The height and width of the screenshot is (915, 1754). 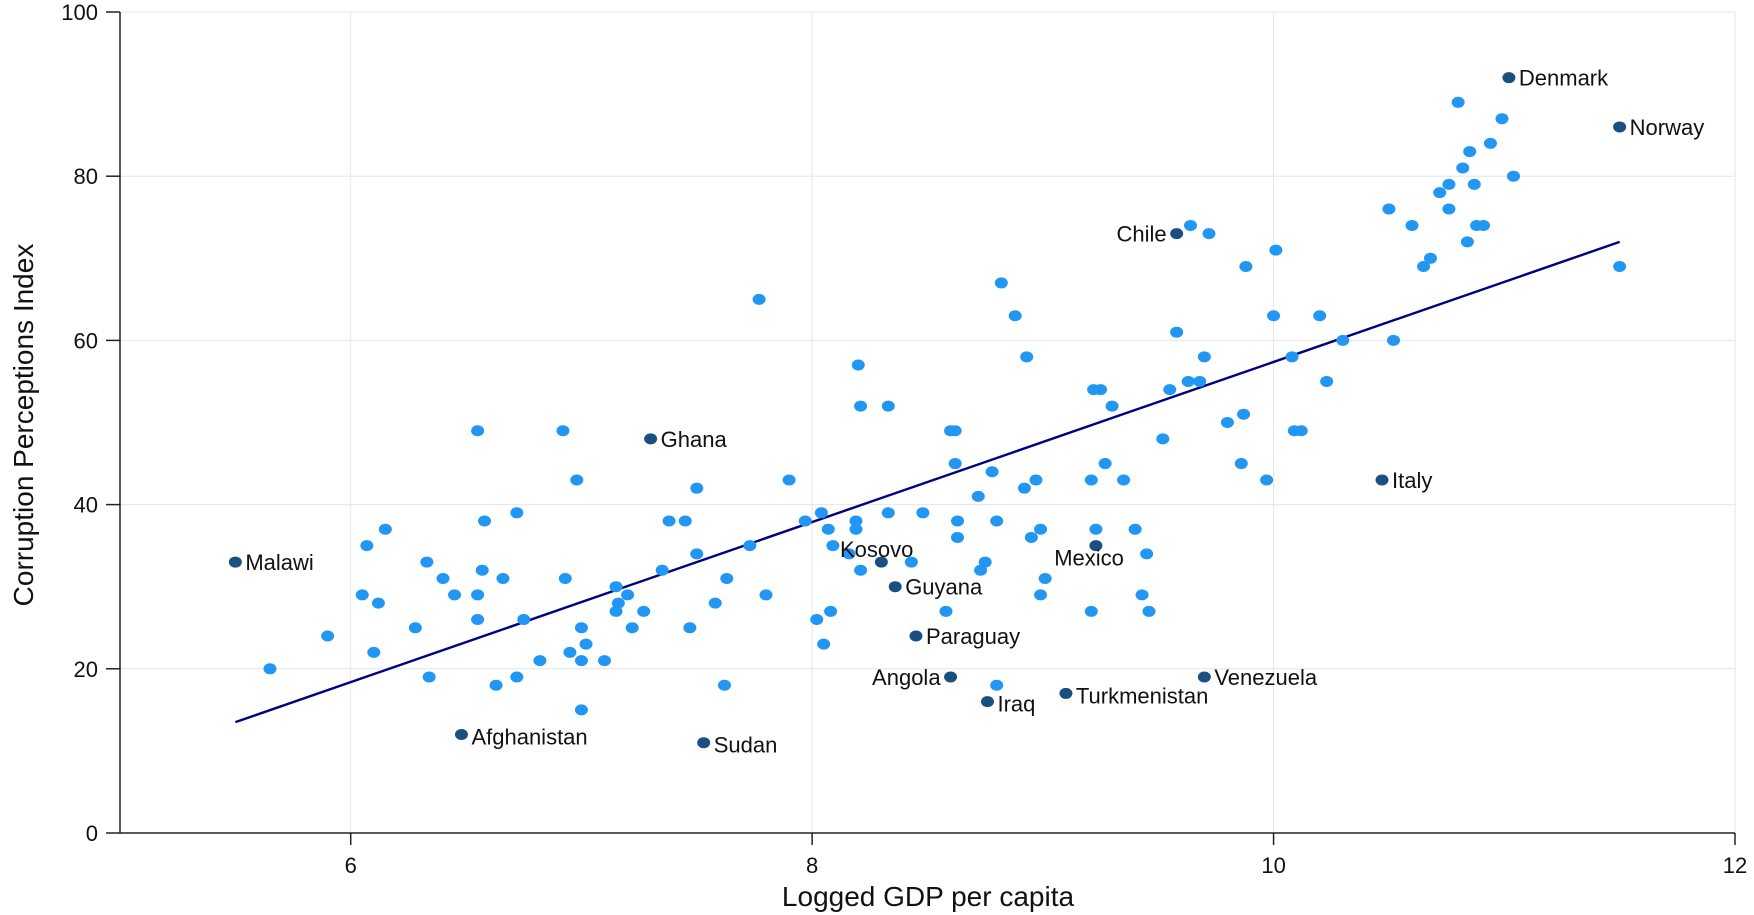 I want to click on y-tick-label: 40, so click(x=86, y=505).